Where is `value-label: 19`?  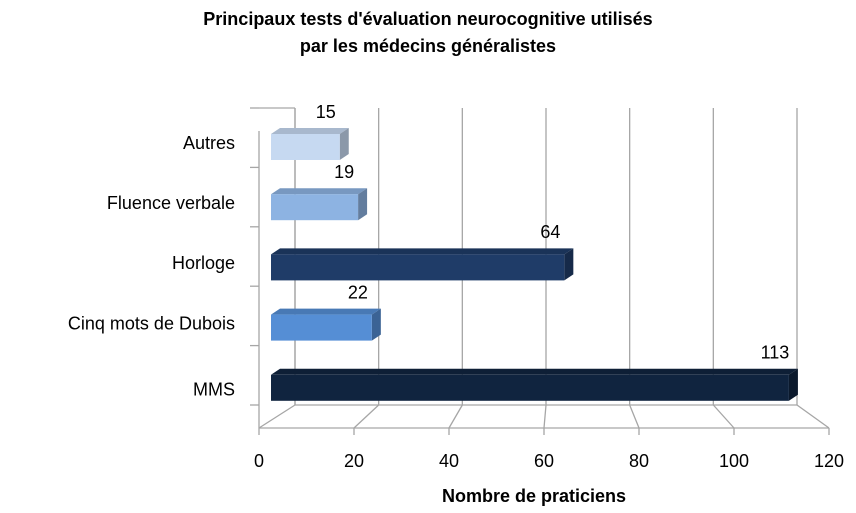
value-label: 19 is located at coordinates (344, 172).